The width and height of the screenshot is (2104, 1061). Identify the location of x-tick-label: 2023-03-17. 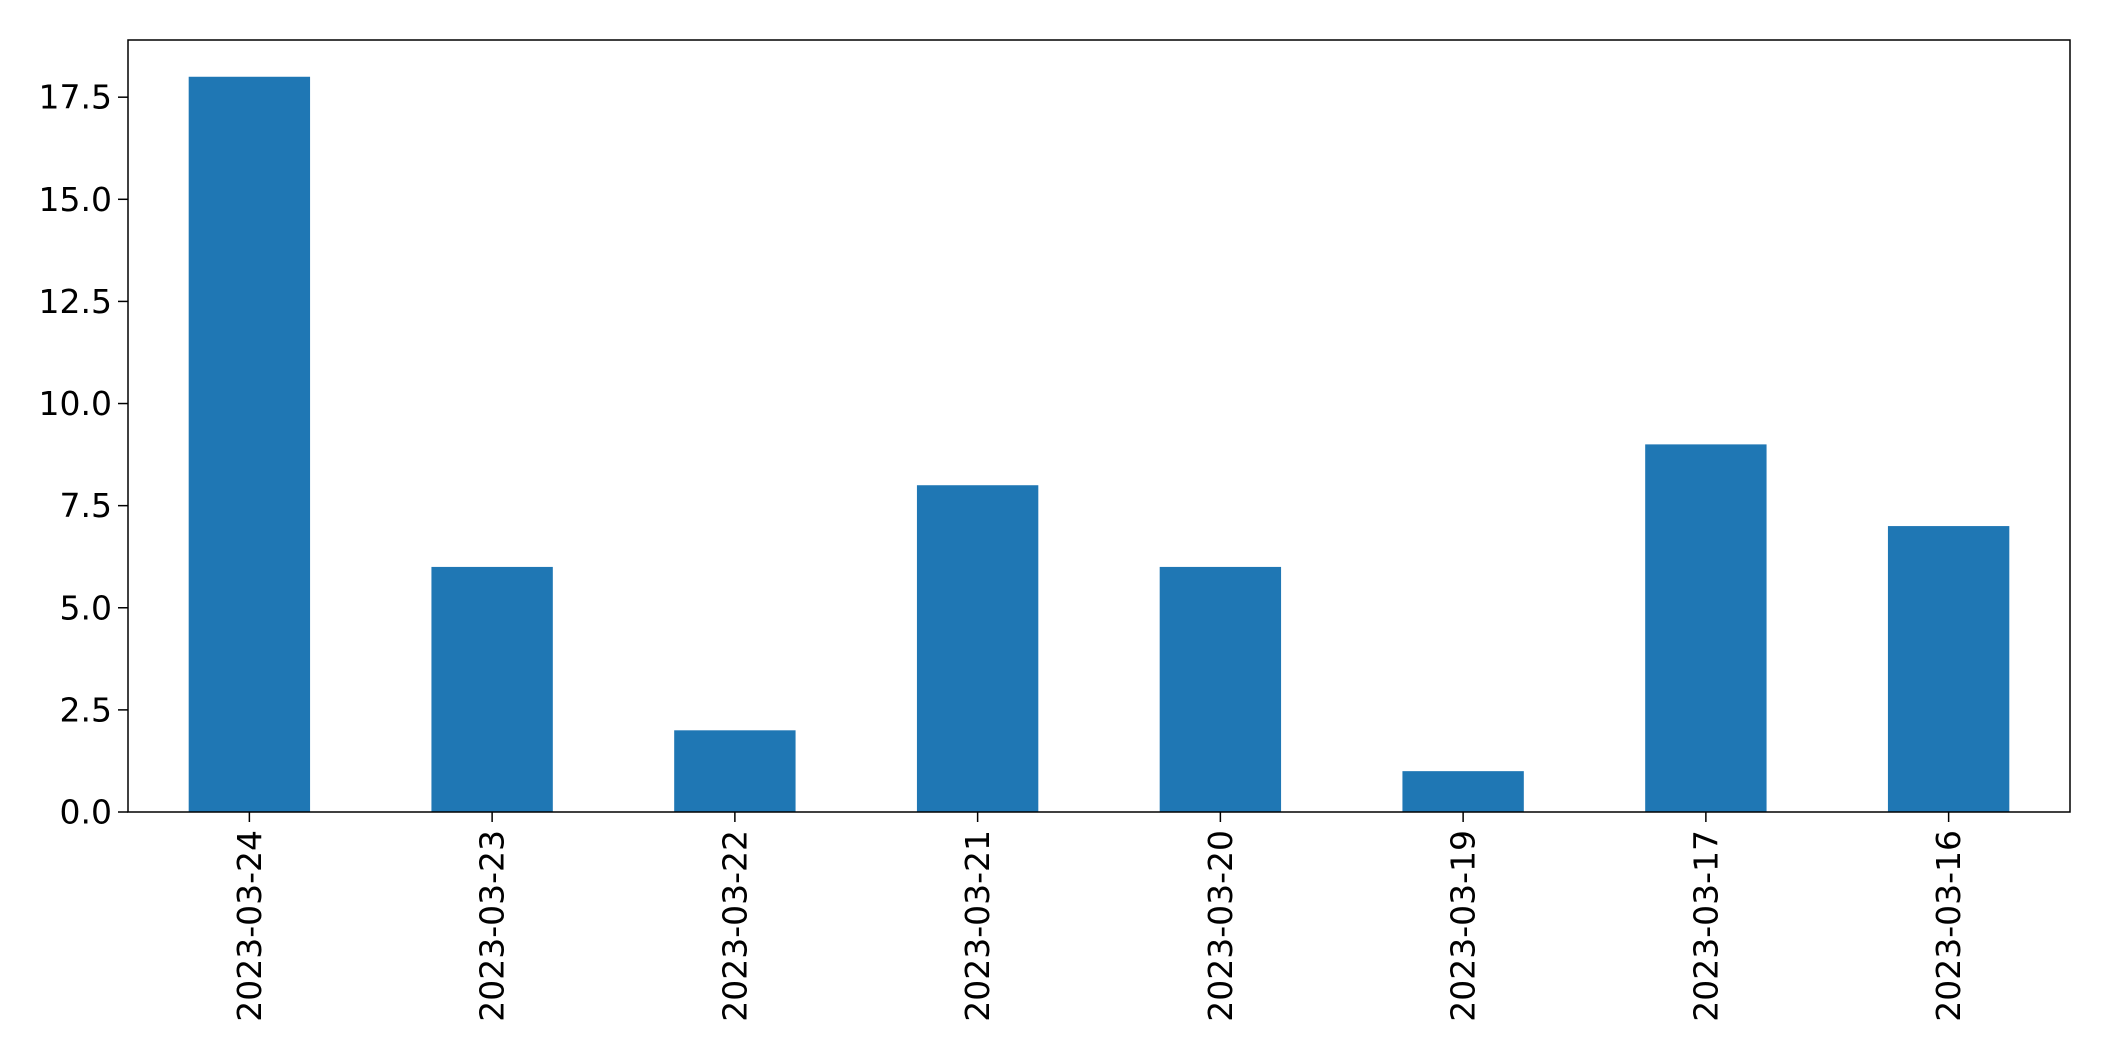
(1705, 926).